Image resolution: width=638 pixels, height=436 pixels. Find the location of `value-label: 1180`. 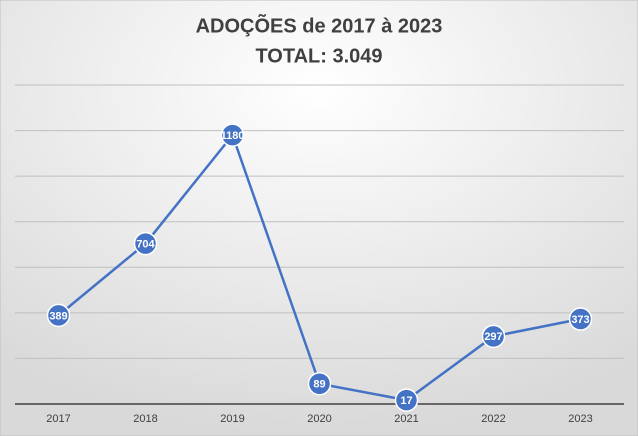

value-label: 1180 is located at coordinates (233, 136).